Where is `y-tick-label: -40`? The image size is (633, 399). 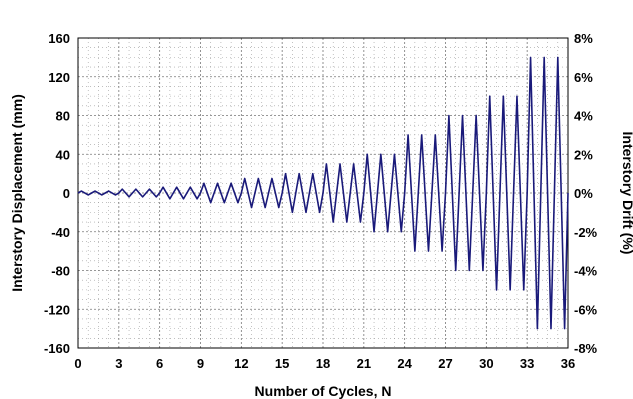 y-tick-label: -40 is located at coordinates (60, 232).